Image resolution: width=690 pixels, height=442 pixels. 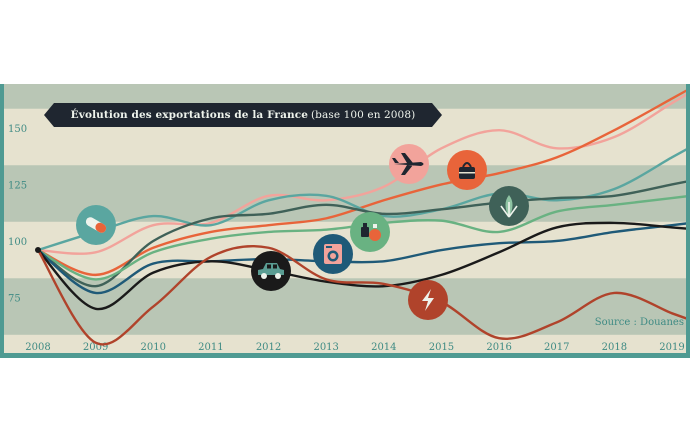 What do you see at coordinates (96, 225) in the screenshot?
I see `pill-icon` at bounding box center [96, 225].